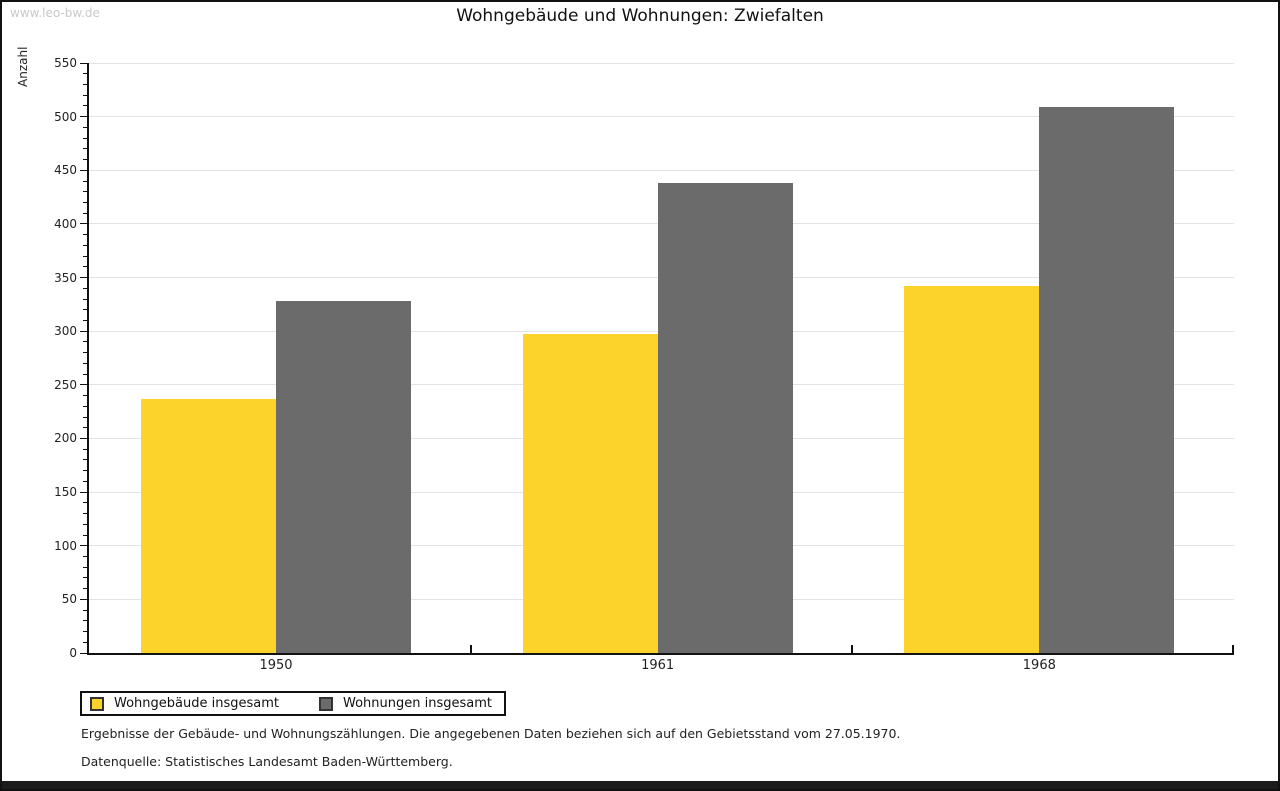 This screenshot has width=1280, height=791. I want to click on chart-title: Wohngebäude und Wohnungen: Zwiefalten, so click(640, 16).